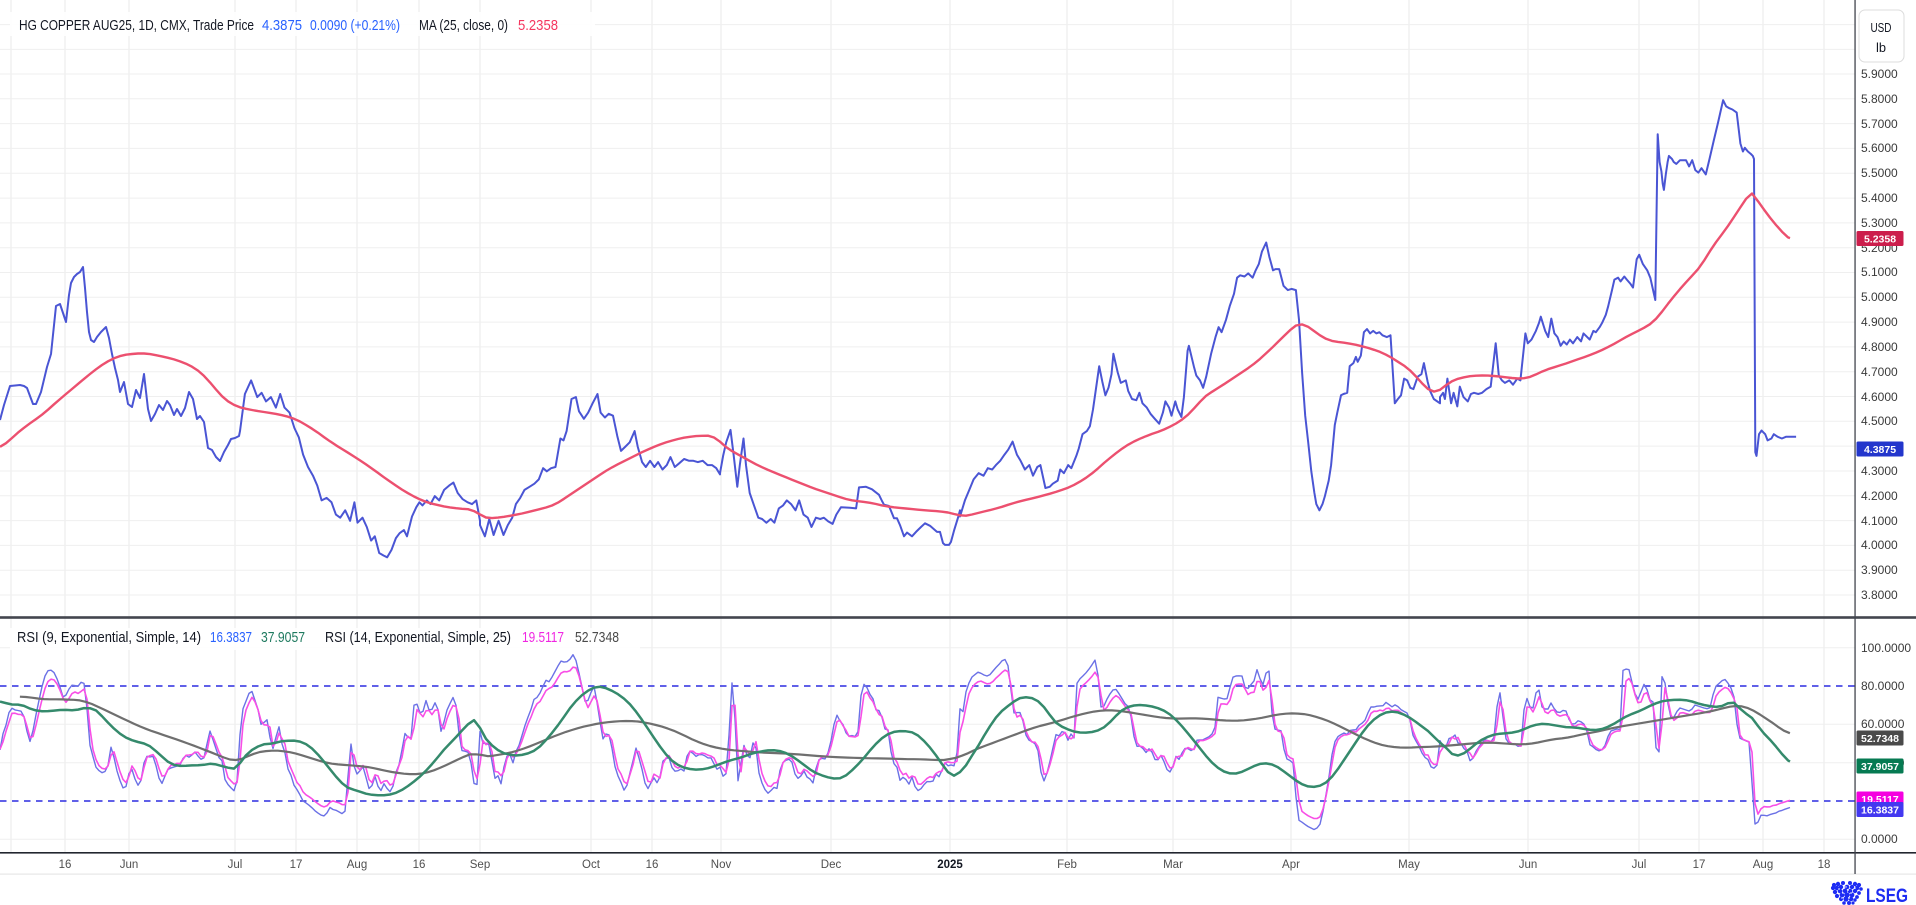 The width and height of the screenshot is (1916, 905). I want to click on svg-text: 5.3000, so click(1879, 223).